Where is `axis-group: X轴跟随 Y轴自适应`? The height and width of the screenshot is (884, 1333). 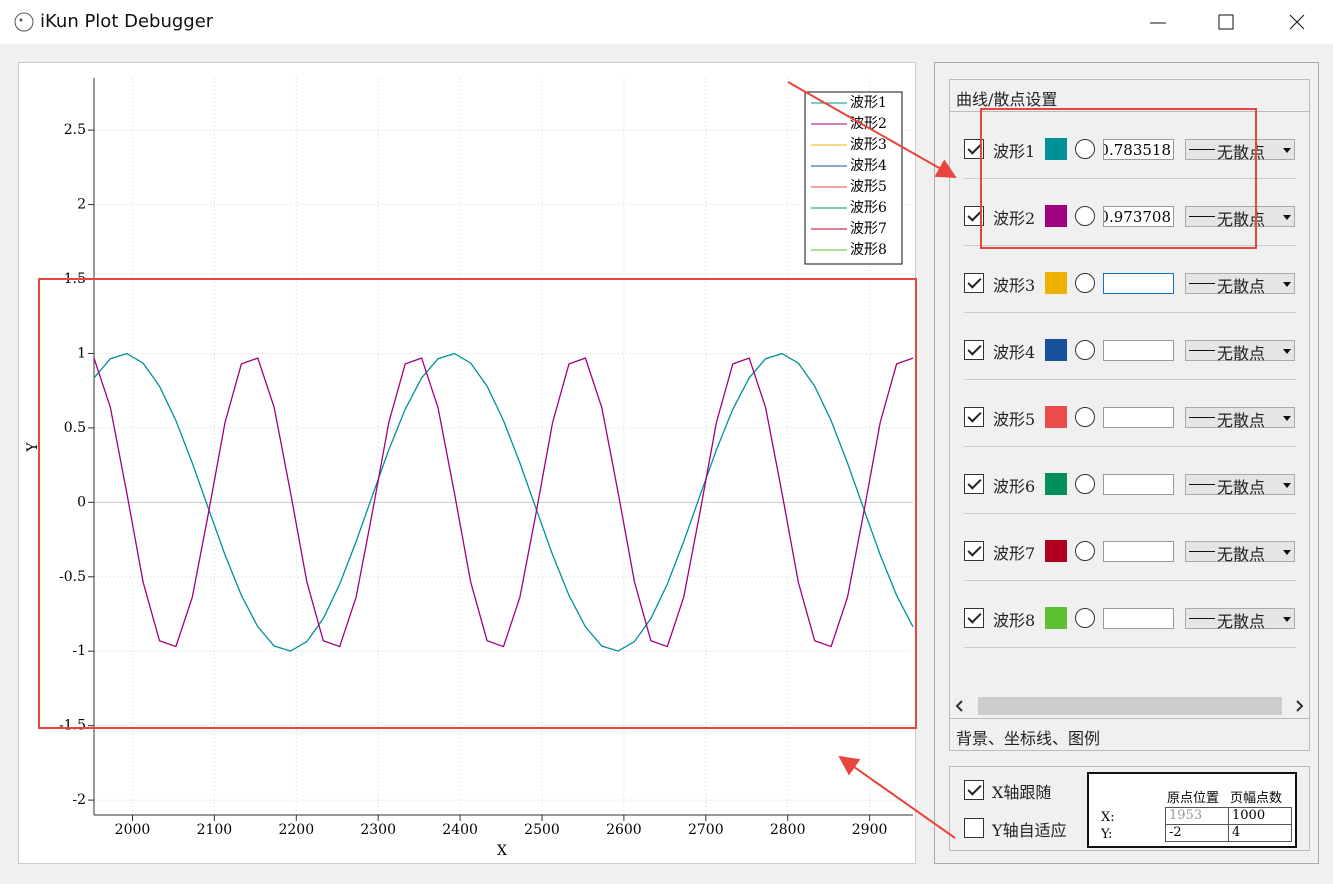
axis-group: X轴跟随 Y轴自适应 is located at coordinates (1129, 808).